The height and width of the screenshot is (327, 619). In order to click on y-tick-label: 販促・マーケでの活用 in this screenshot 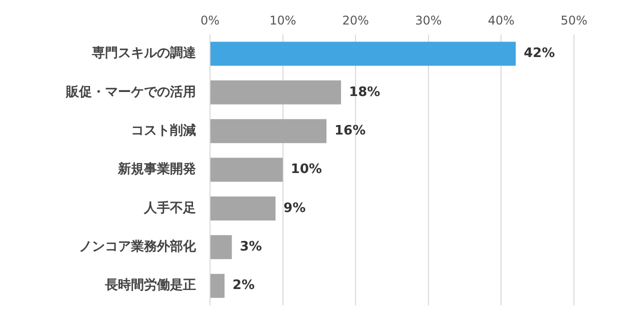, I will do `click(130, 92)`.